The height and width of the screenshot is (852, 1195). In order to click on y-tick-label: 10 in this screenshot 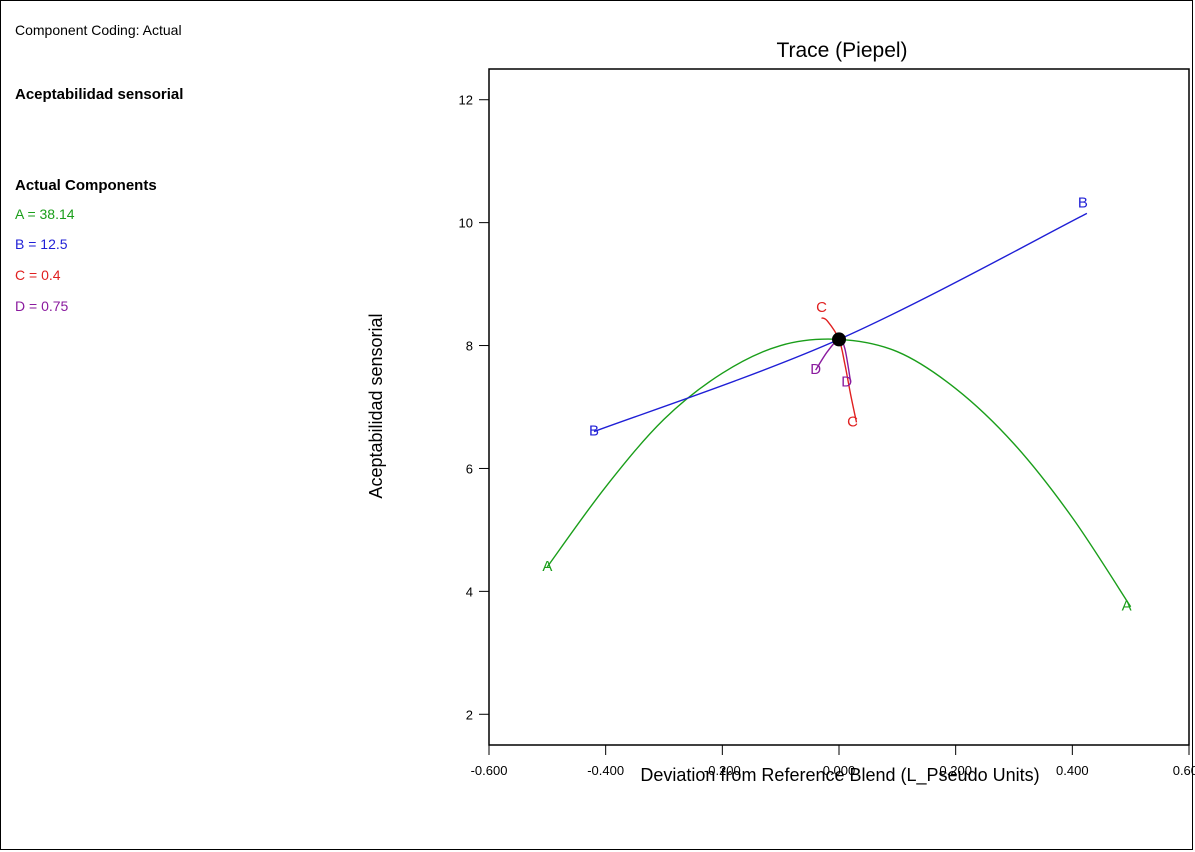, I will do `click(466, 223)`.